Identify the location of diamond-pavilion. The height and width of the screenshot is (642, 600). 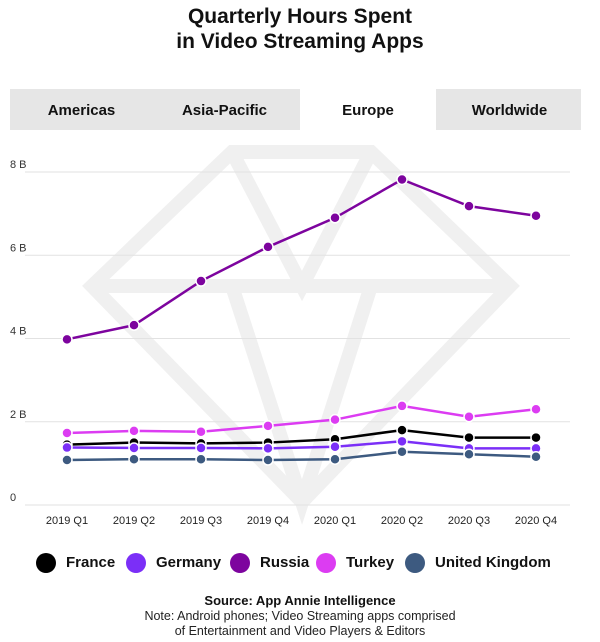
(301, 404).